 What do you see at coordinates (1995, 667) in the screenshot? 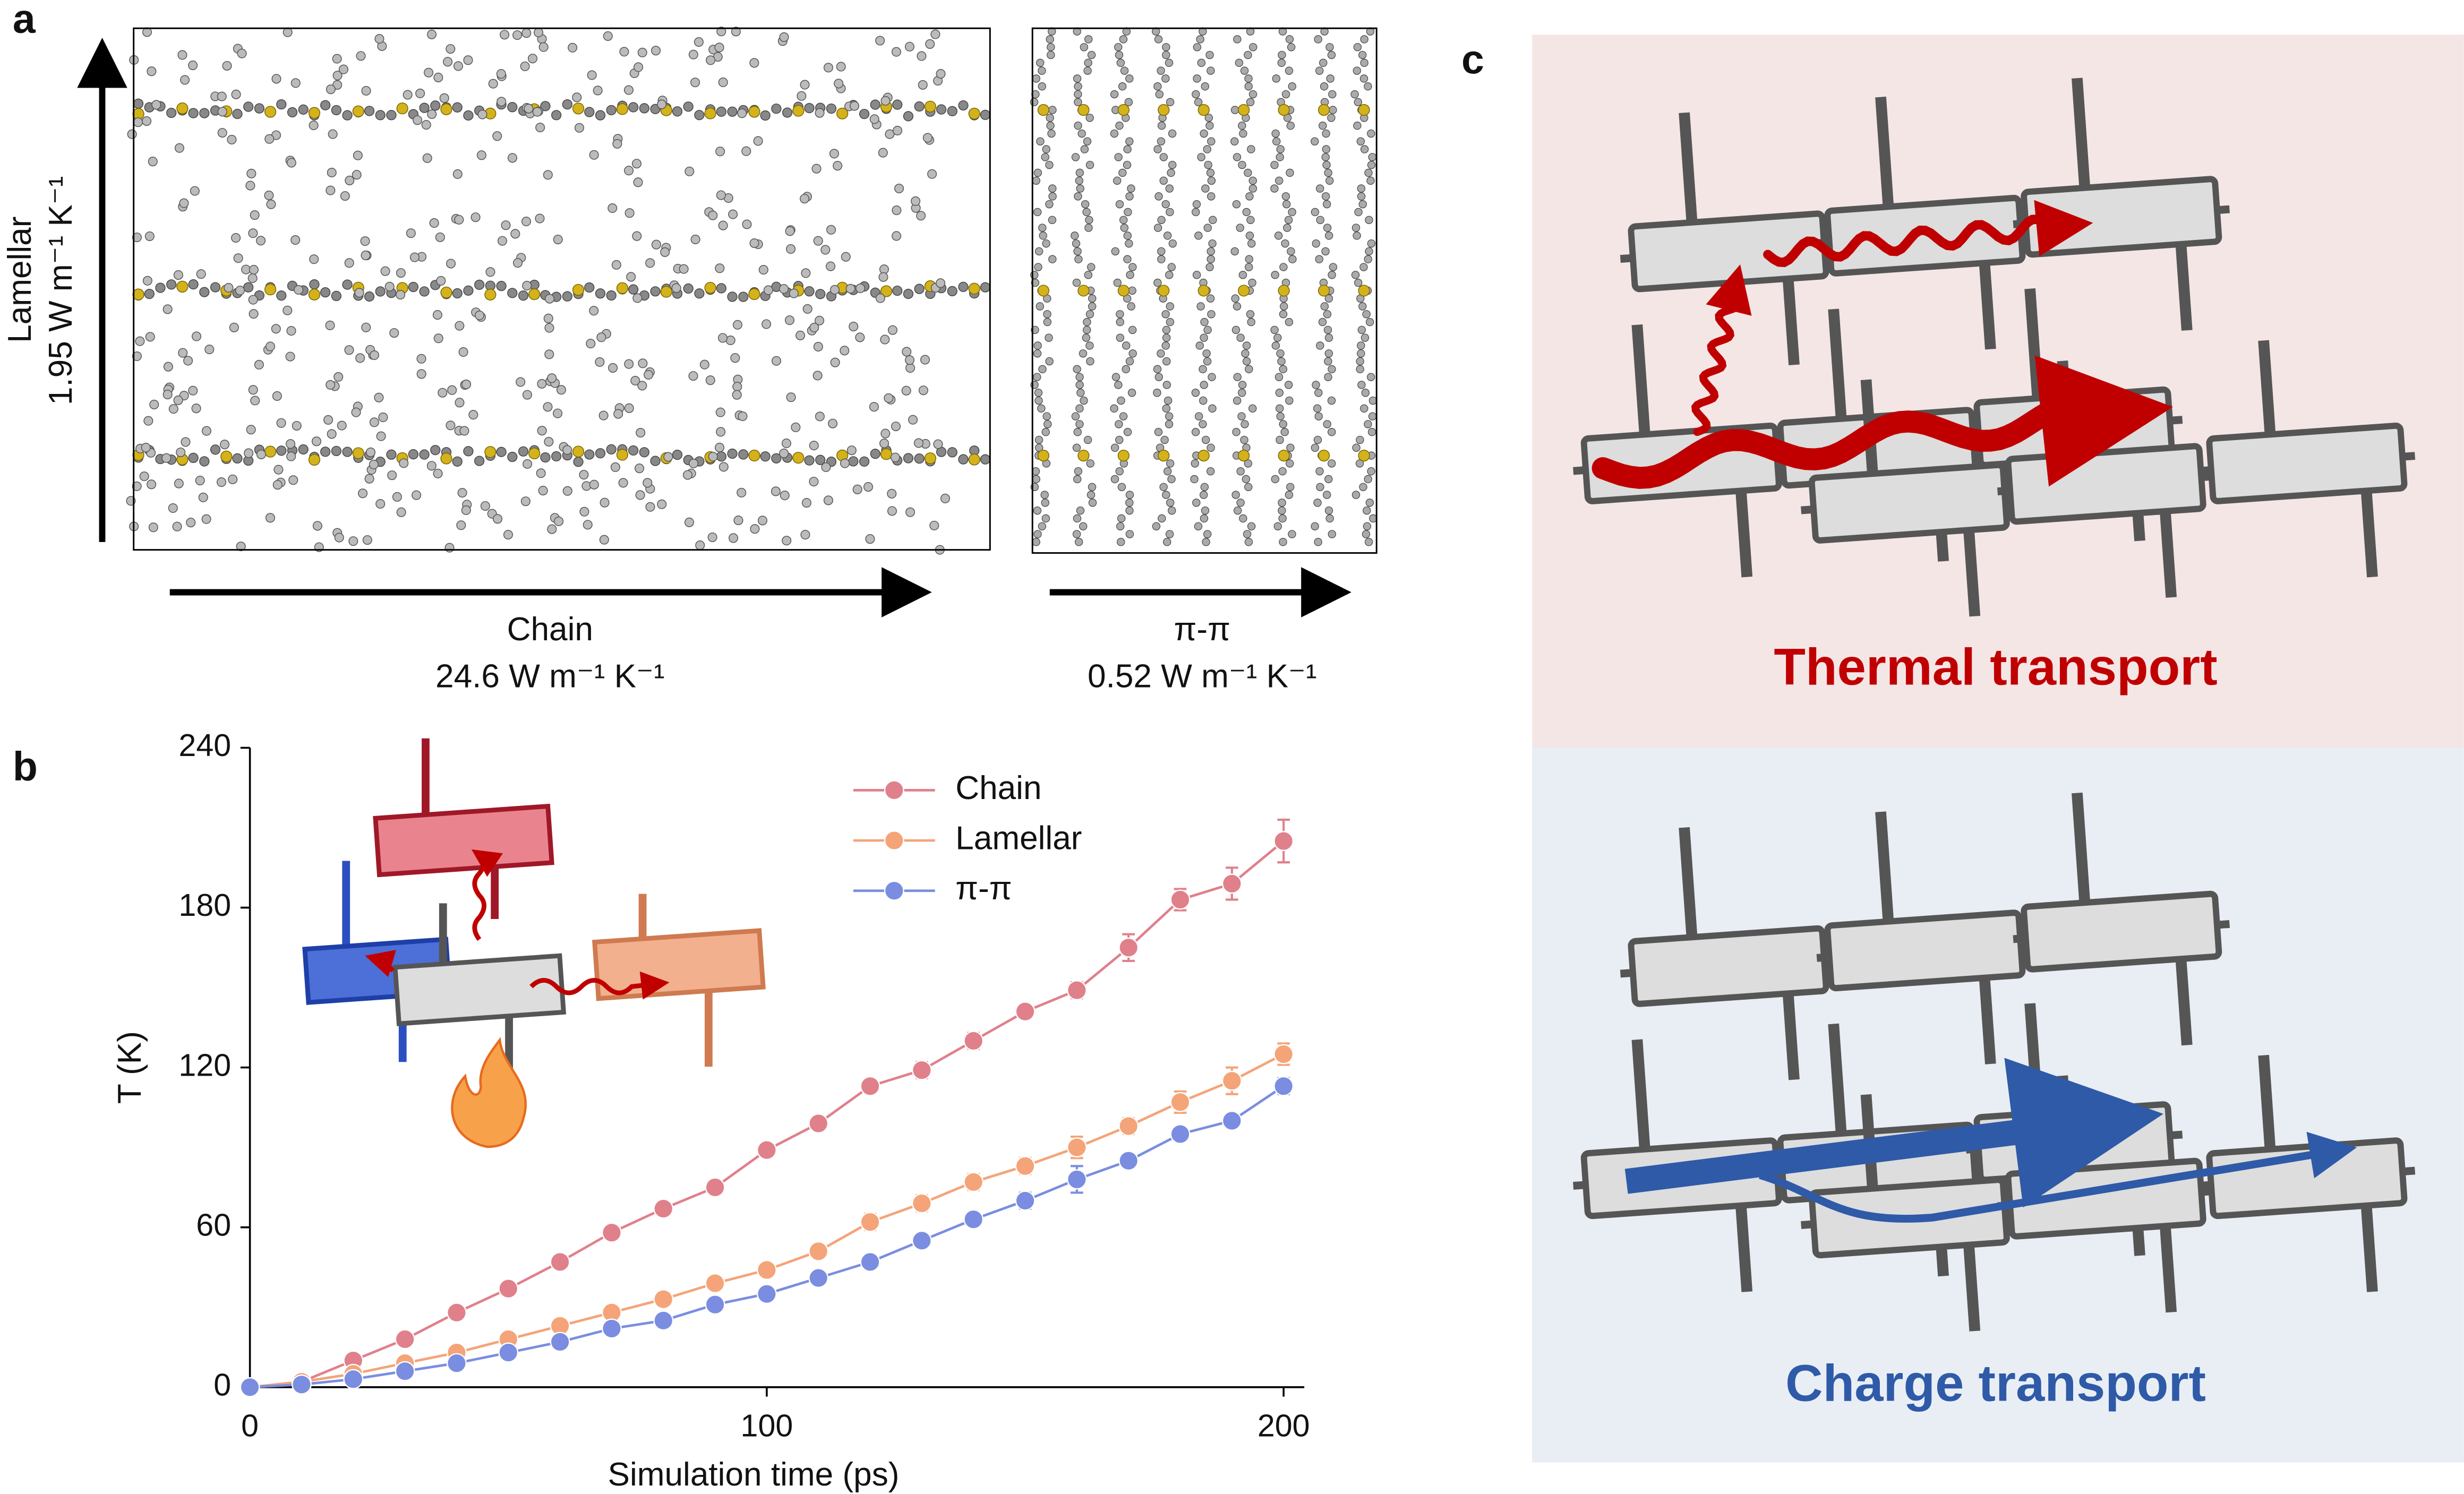
I see `caption: Thermal transport` at bounding box center [1995, 667].